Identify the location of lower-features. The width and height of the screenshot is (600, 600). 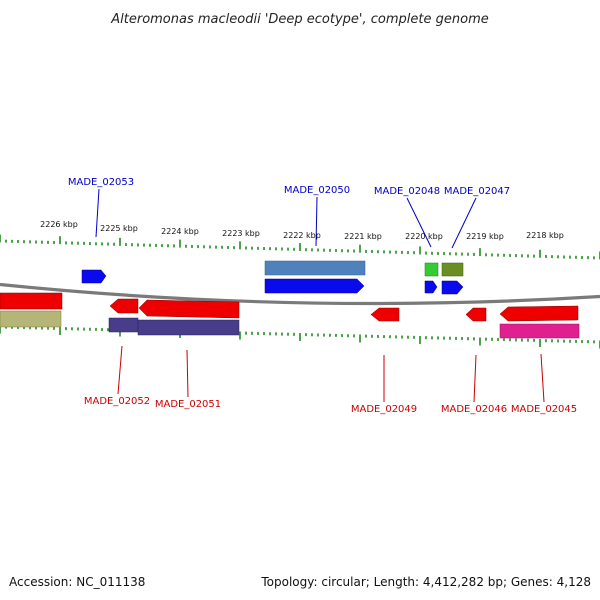
(290, 315).